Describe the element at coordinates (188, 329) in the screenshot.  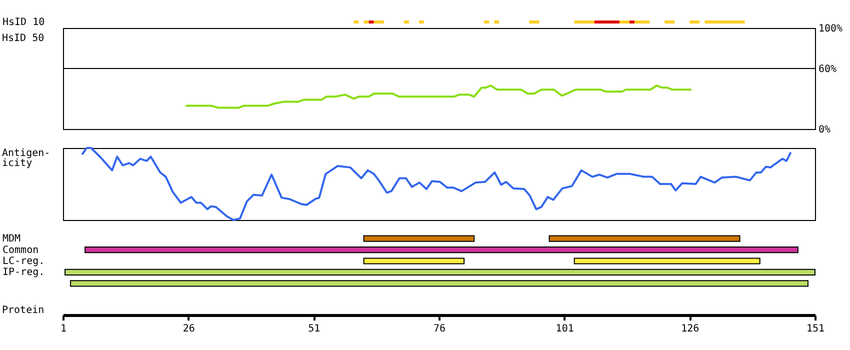
I see `x-tick-label: 26` at that location.